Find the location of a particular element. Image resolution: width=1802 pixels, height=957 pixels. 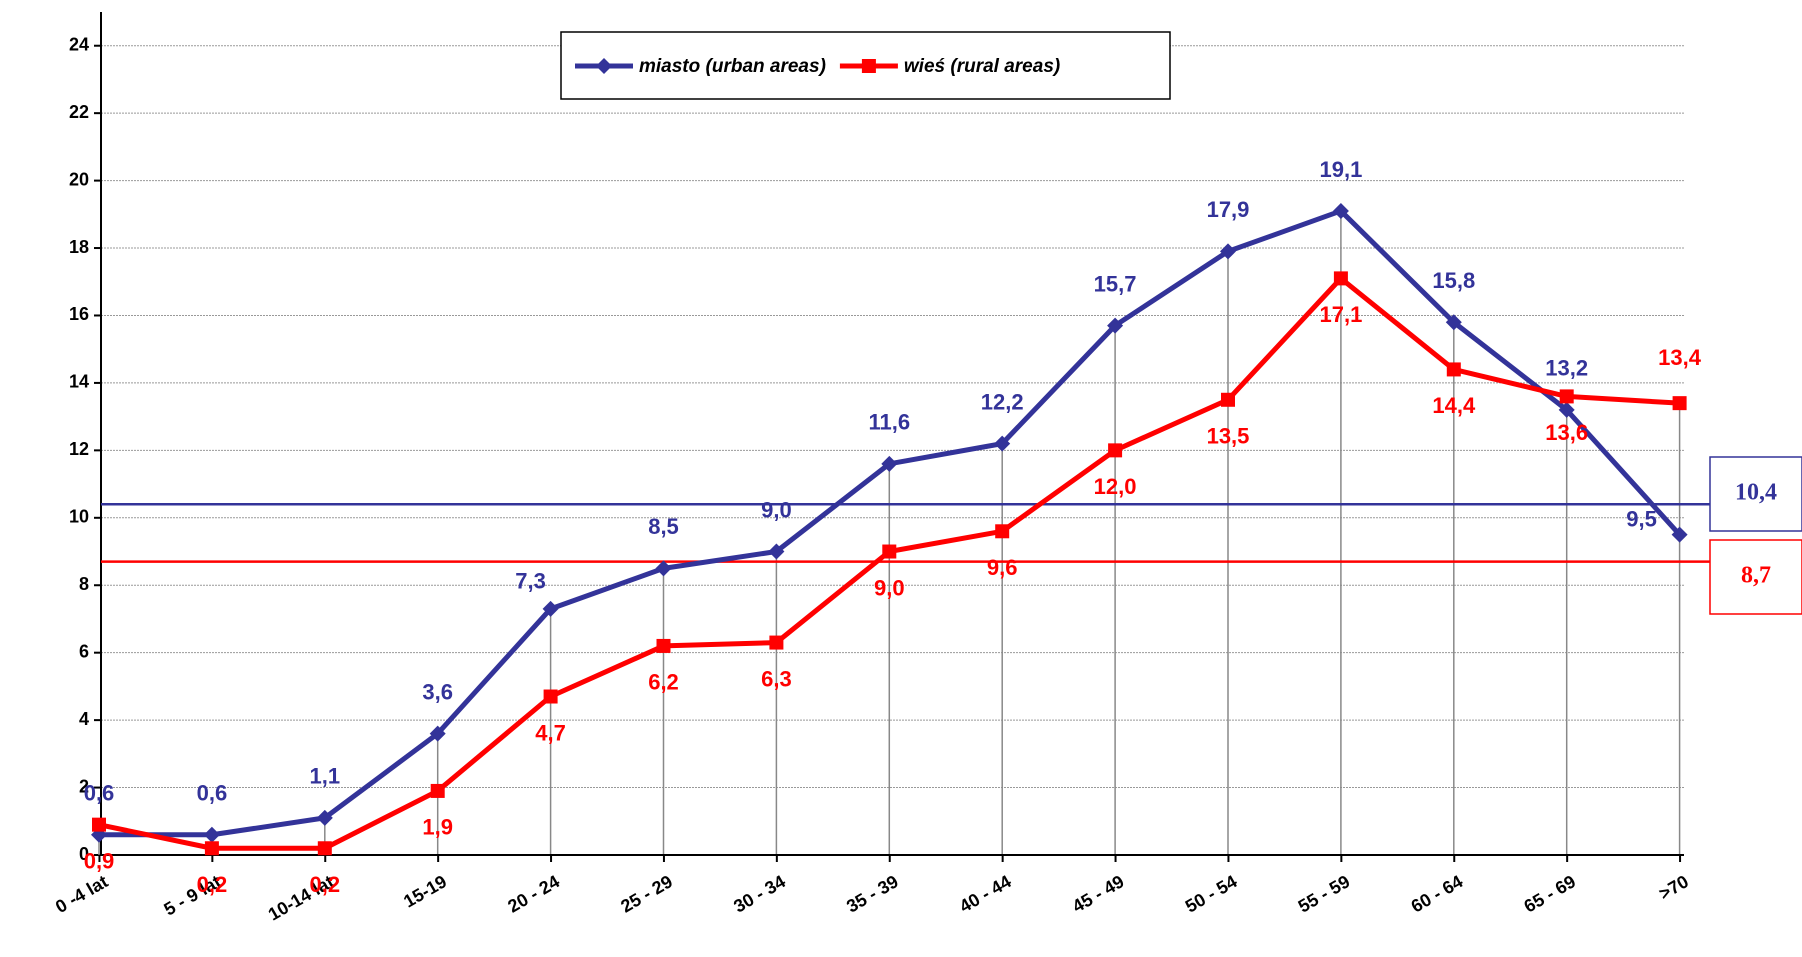

y-tick-label: 22 is located at coordinates (79, 112).